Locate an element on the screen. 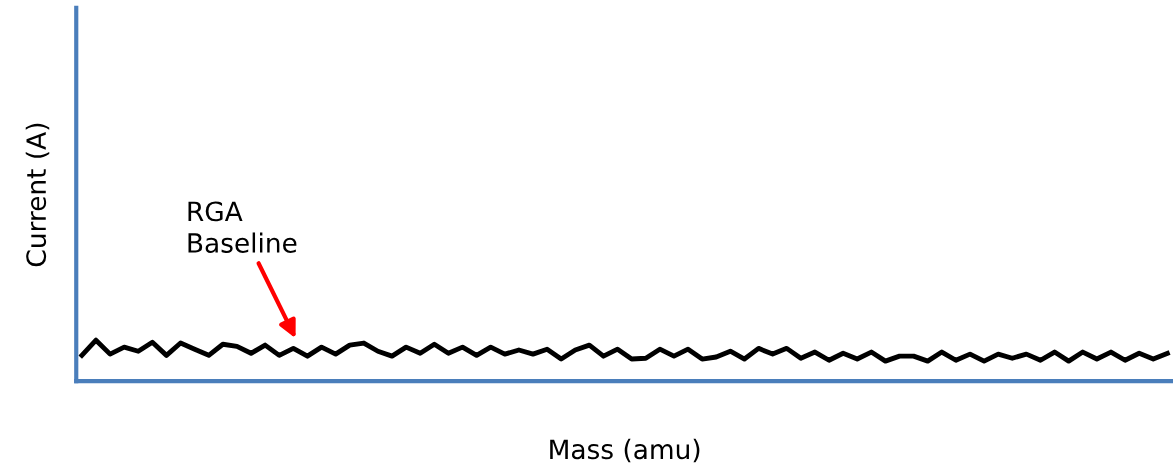 This screenshot has width=1173, height=466. x-axis-title: Mass (amu) is located at coordinates (625, 450).